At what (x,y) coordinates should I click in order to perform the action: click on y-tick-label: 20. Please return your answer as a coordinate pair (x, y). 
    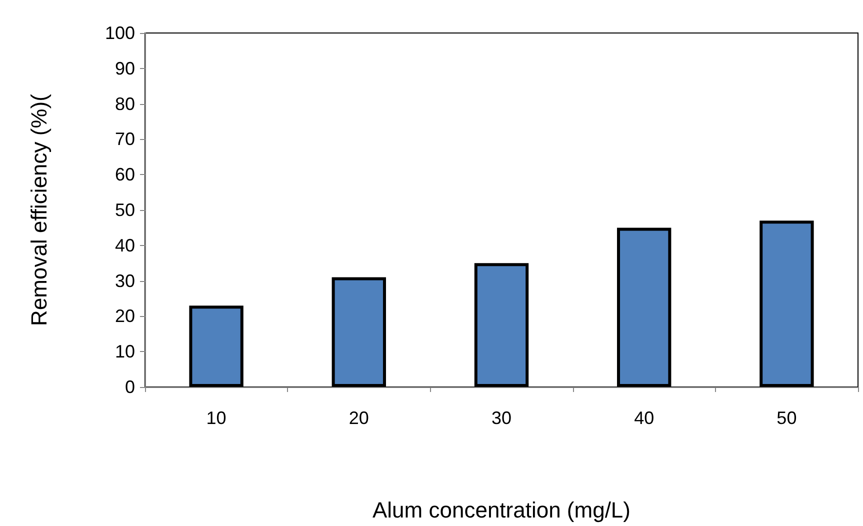
    Looking at the image, I should click on (124, 316).